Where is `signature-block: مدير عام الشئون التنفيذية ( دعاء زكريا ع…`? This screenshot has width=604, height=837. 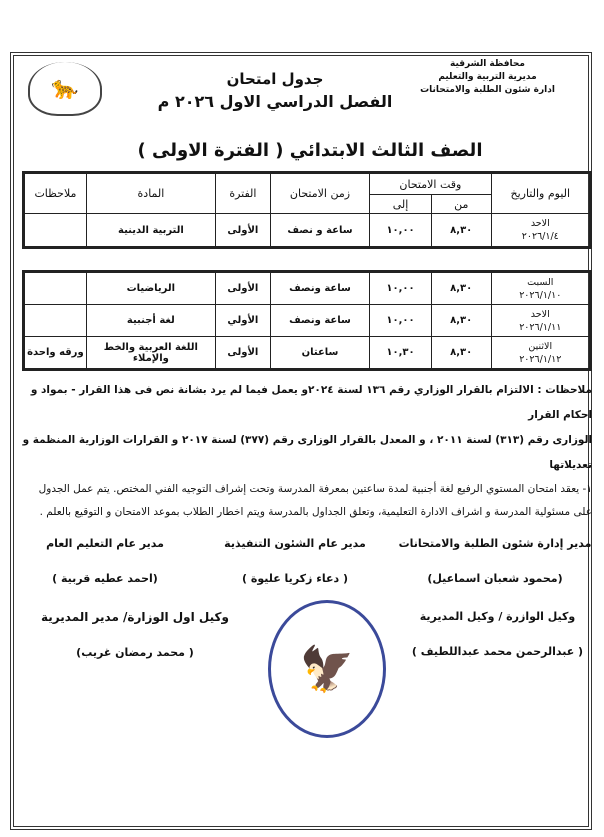
signature-block: مدير عام الشئون التنفيذية ( دعاء زكريا ع… is located at coordinates (295, 561).